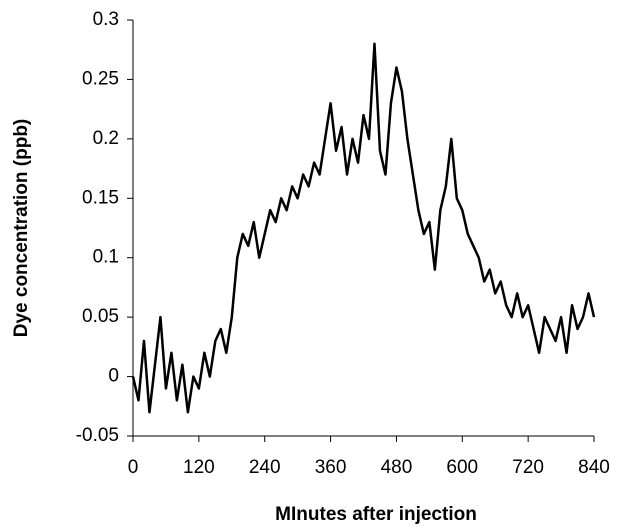 Image resolution: width=619 pixels, height=528 pixels. I want to click on y-tick-label: 0, so click(113, 376).